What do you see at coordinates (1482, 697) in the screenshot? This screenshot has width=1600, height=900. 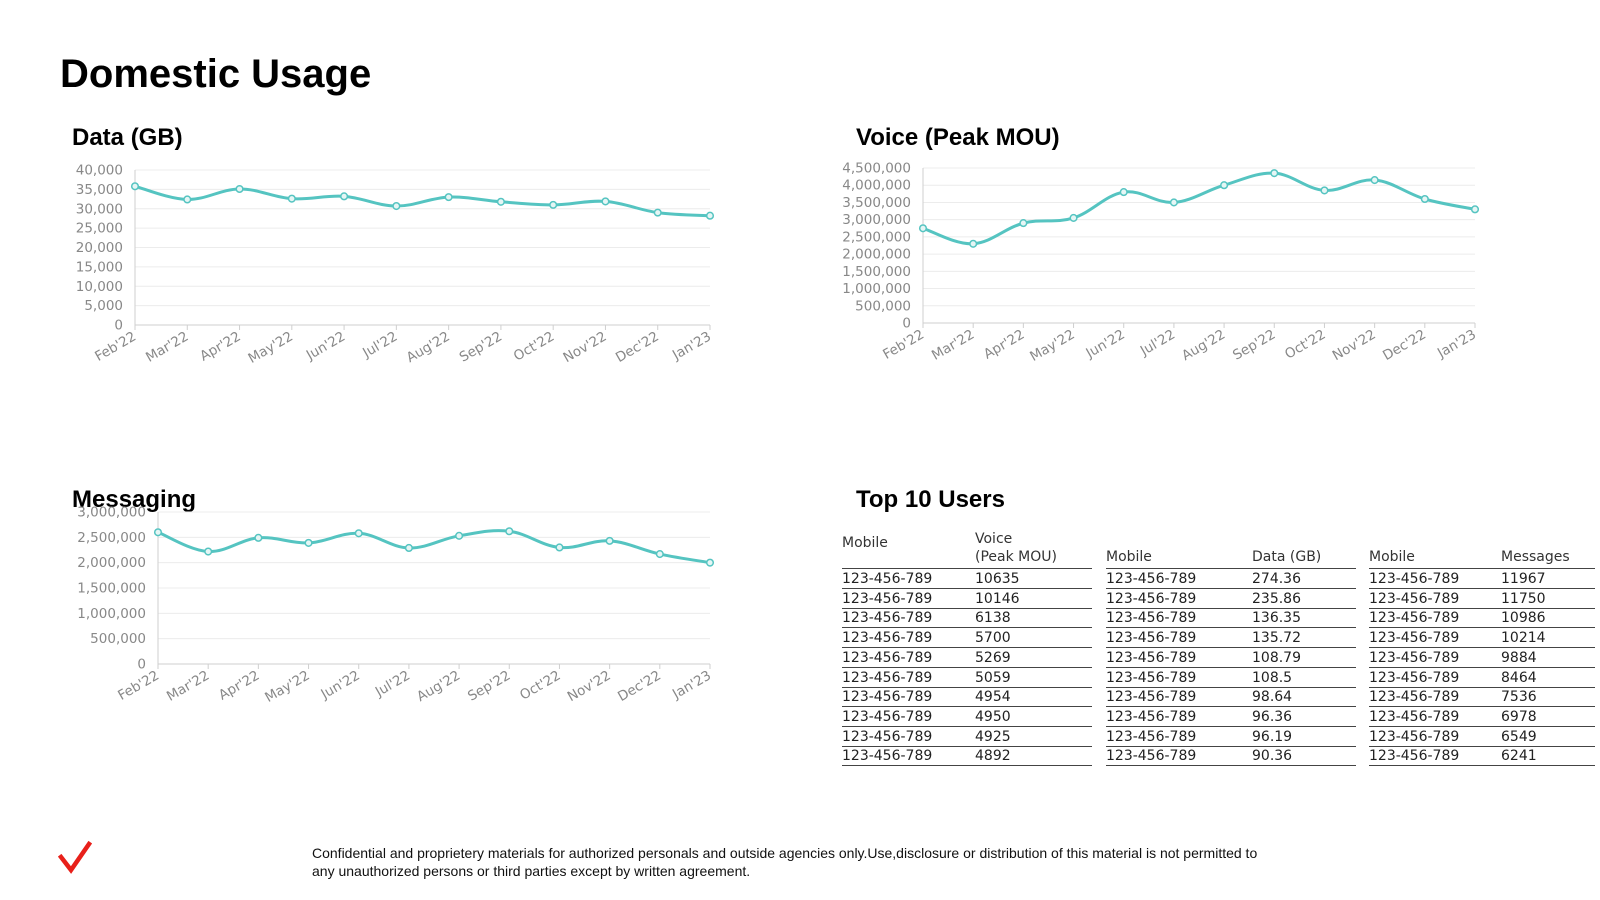 I see `table-row: 123-456-789 7536` at bounding box center [1482, 697].